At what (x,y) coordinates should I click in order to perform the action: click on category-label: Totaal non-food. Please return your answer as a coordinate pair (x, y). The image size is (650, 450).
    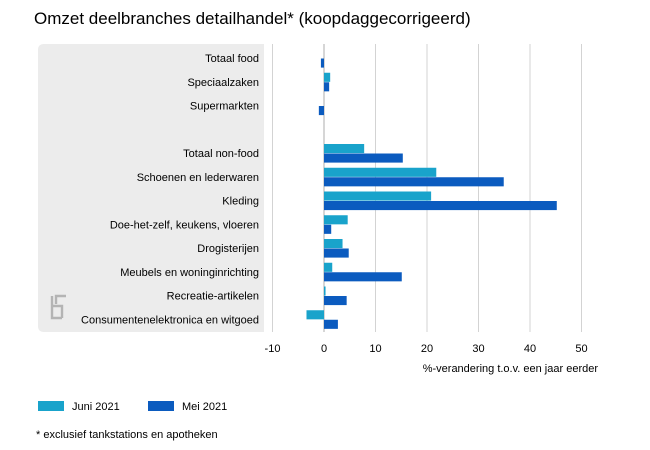
    Looking at the image, I should click on (221, 154).